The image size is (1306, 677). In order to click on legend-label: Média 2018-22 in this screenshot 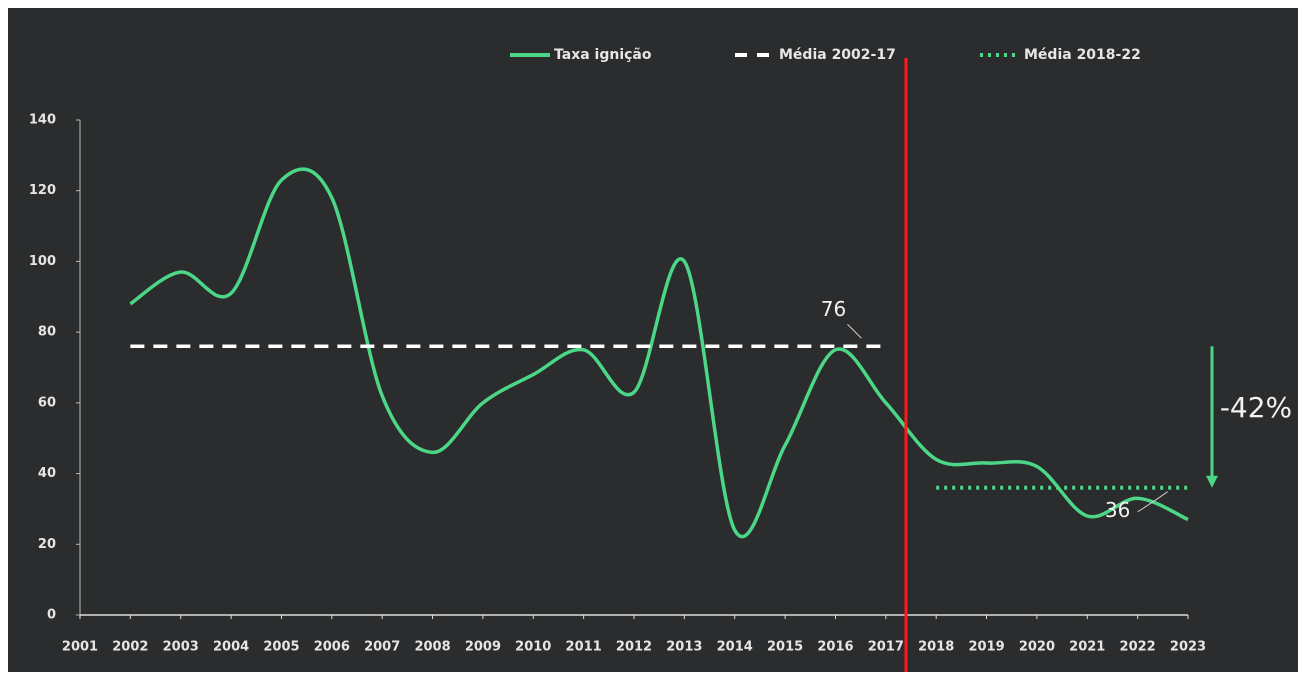, I will do `click(1082, 55)`.